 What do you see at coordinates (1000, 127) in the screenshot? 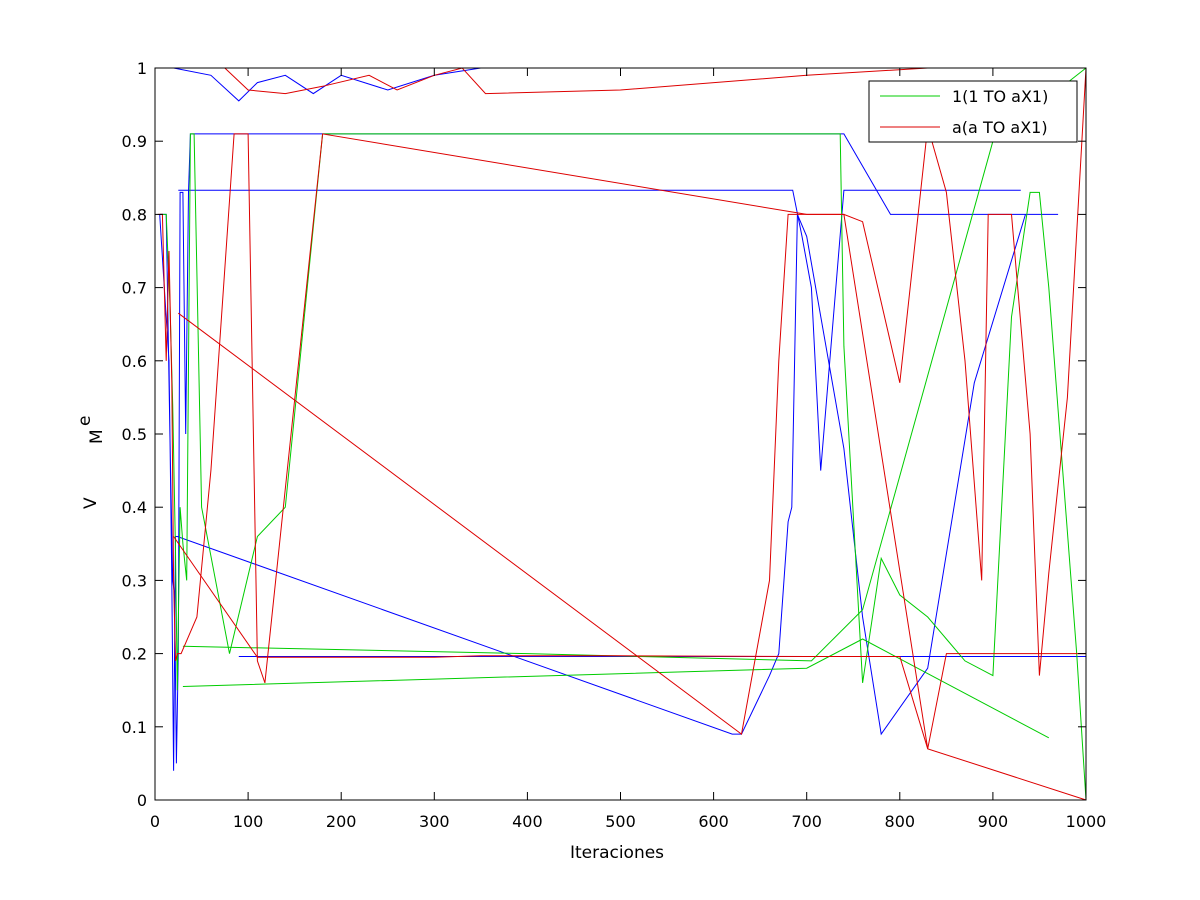
I see `legend-label-1: a(a TO aX1)` at bounding box center [1000, 127].